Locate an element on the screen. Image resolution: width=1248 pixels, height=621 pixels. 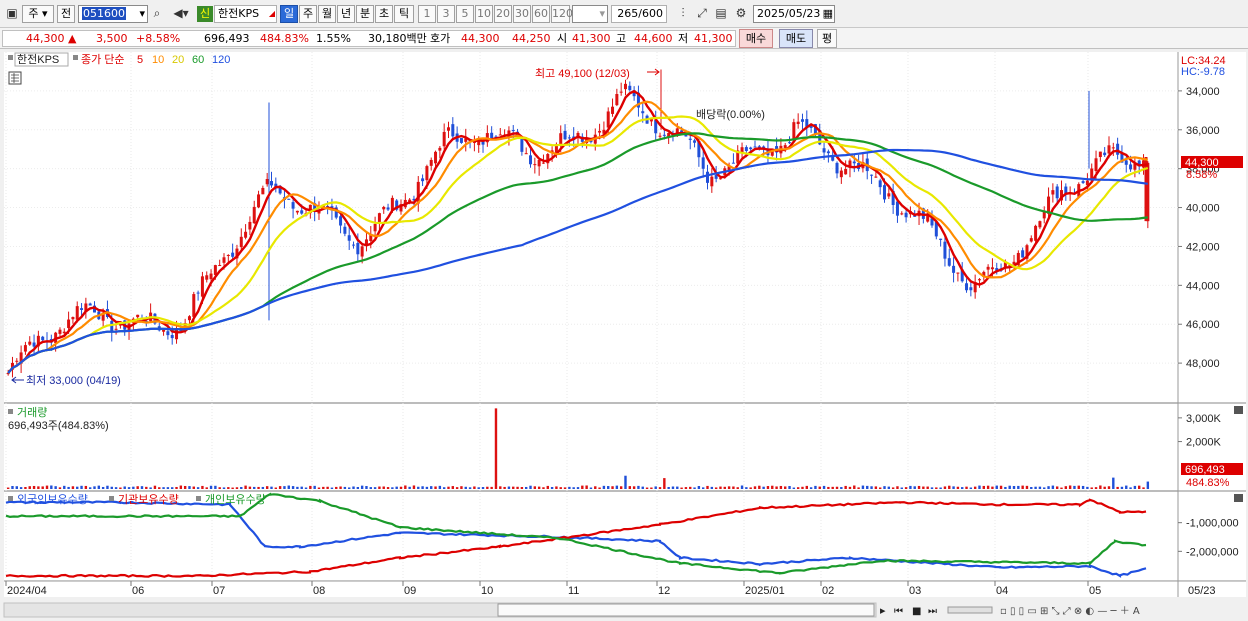
stock-name-field: 한전KPS ◢ is located at coordinates (245, 14).